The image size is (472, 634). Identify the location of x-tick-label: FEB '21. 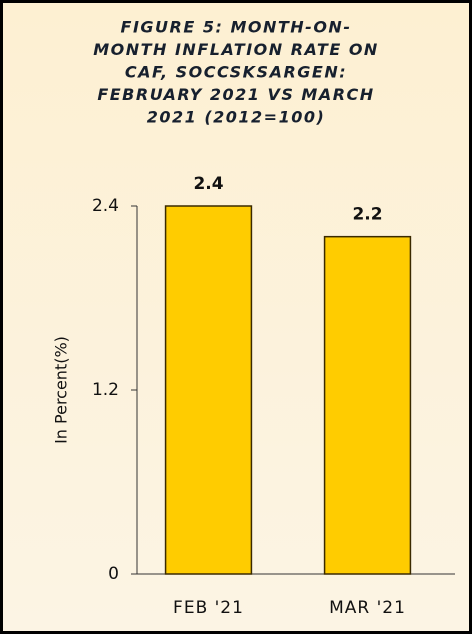
(208, 608).